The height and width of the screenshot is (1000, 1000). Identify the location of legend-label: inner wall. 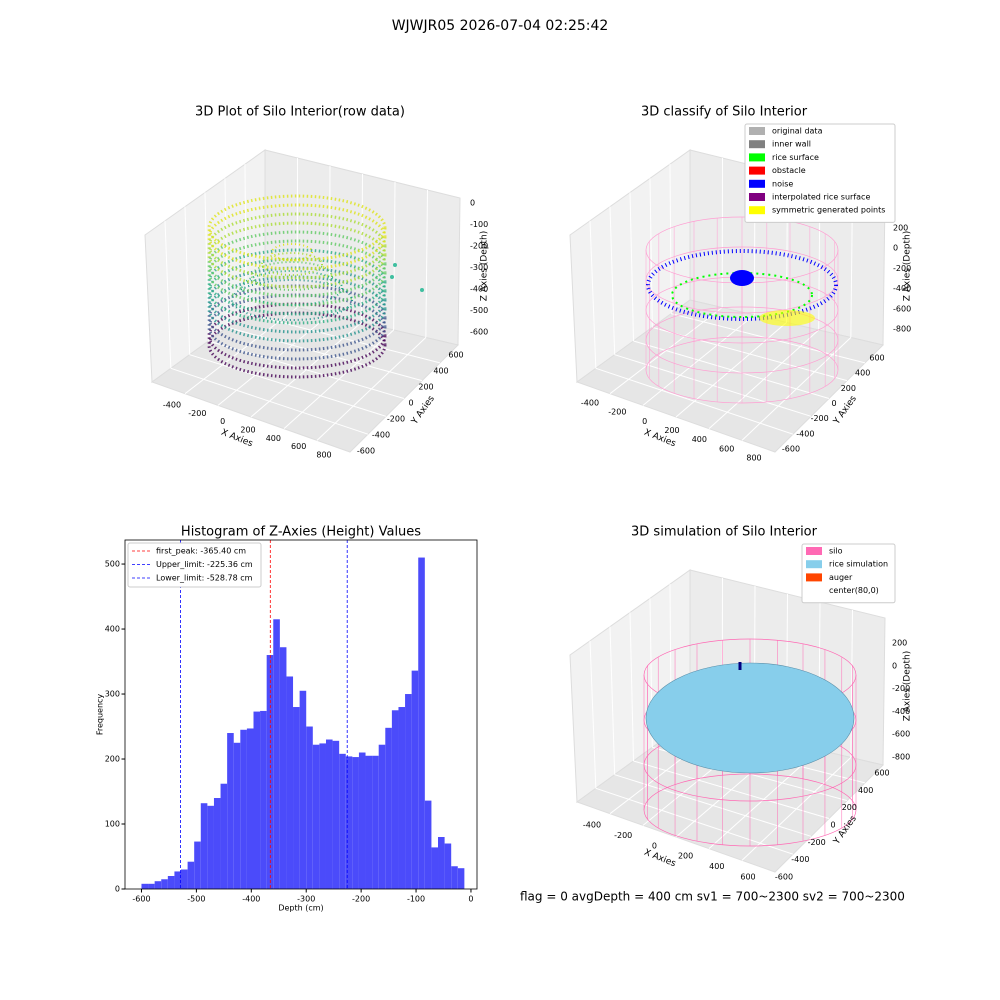
(791, 144).